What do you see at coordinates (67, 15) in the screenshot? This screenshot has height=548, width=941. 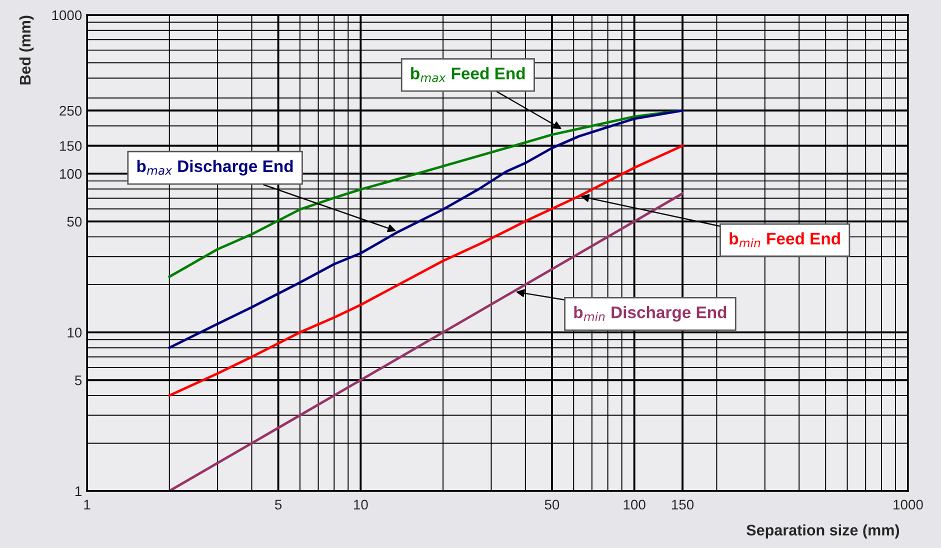 I see `y-tick-label: 1000` at bounding box center [67, 15].